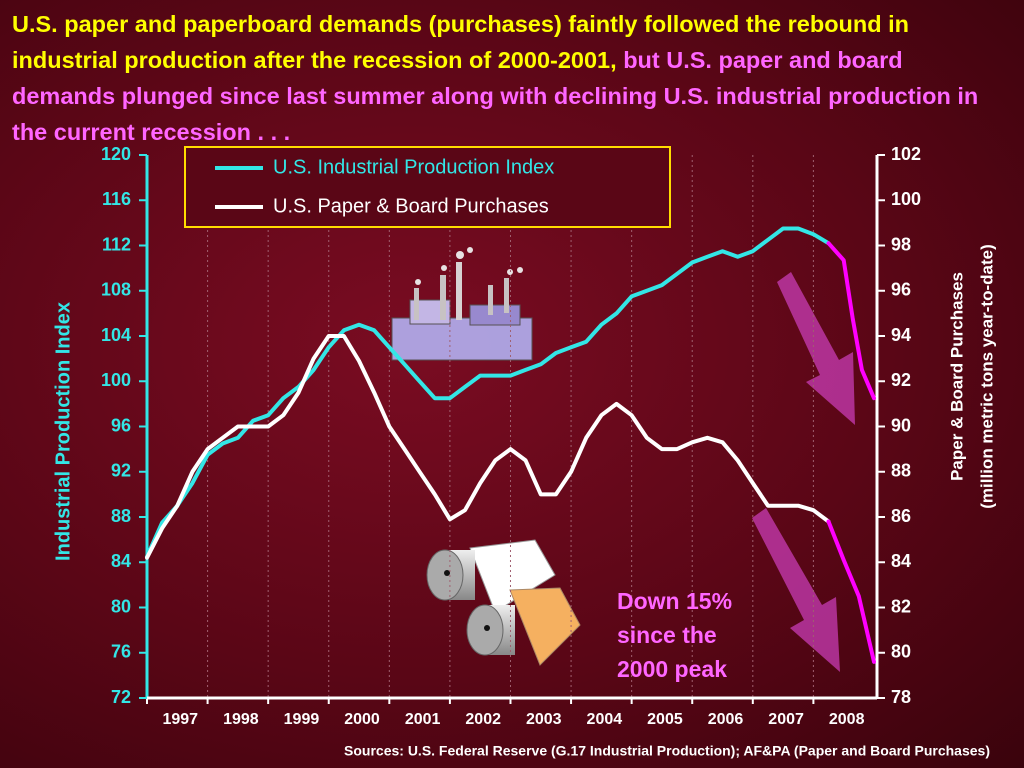 This screenshot has width=1024, height=768. Describe the element at coordinates (411, 206) in the screenshot. I see `legend-label: U.S. Paper & Board Purchases` at that location.